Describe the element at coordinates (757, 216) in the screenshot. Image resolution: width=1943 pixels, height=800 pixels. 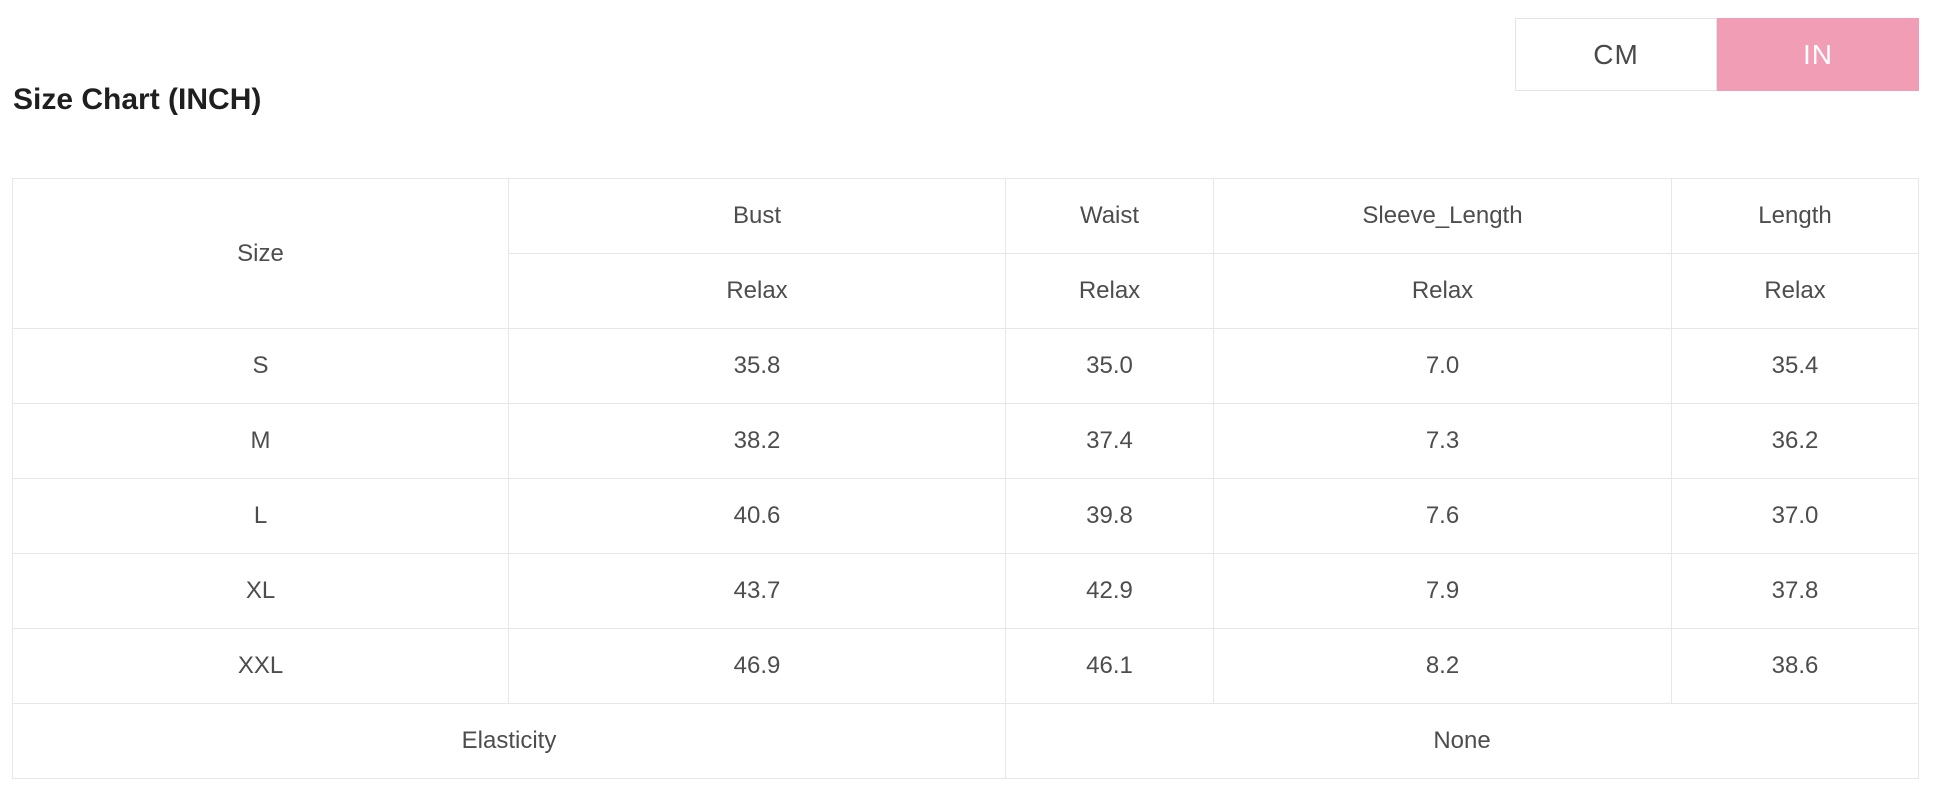
I see `column-header-bust: Bust` at that location.